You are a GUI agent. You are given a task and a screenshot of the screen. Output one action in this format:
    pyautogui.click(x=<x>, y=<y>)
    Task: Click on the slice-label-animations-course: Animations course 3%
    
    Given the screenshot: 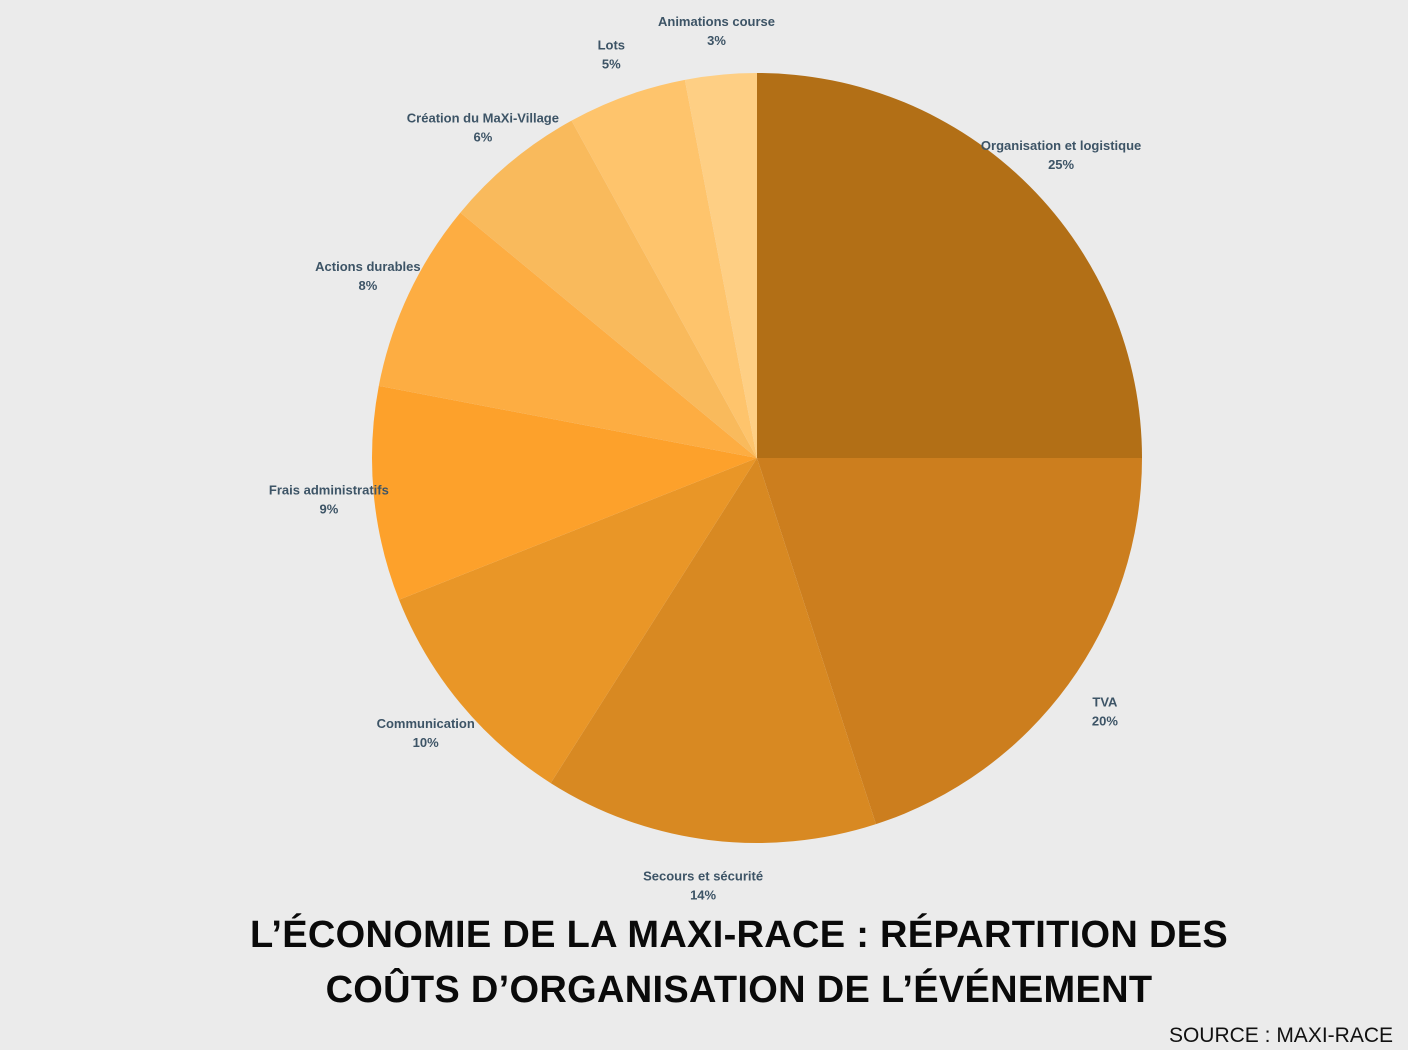 What is the action you would take?
    pyautogui.click(x=716, y=31)
    